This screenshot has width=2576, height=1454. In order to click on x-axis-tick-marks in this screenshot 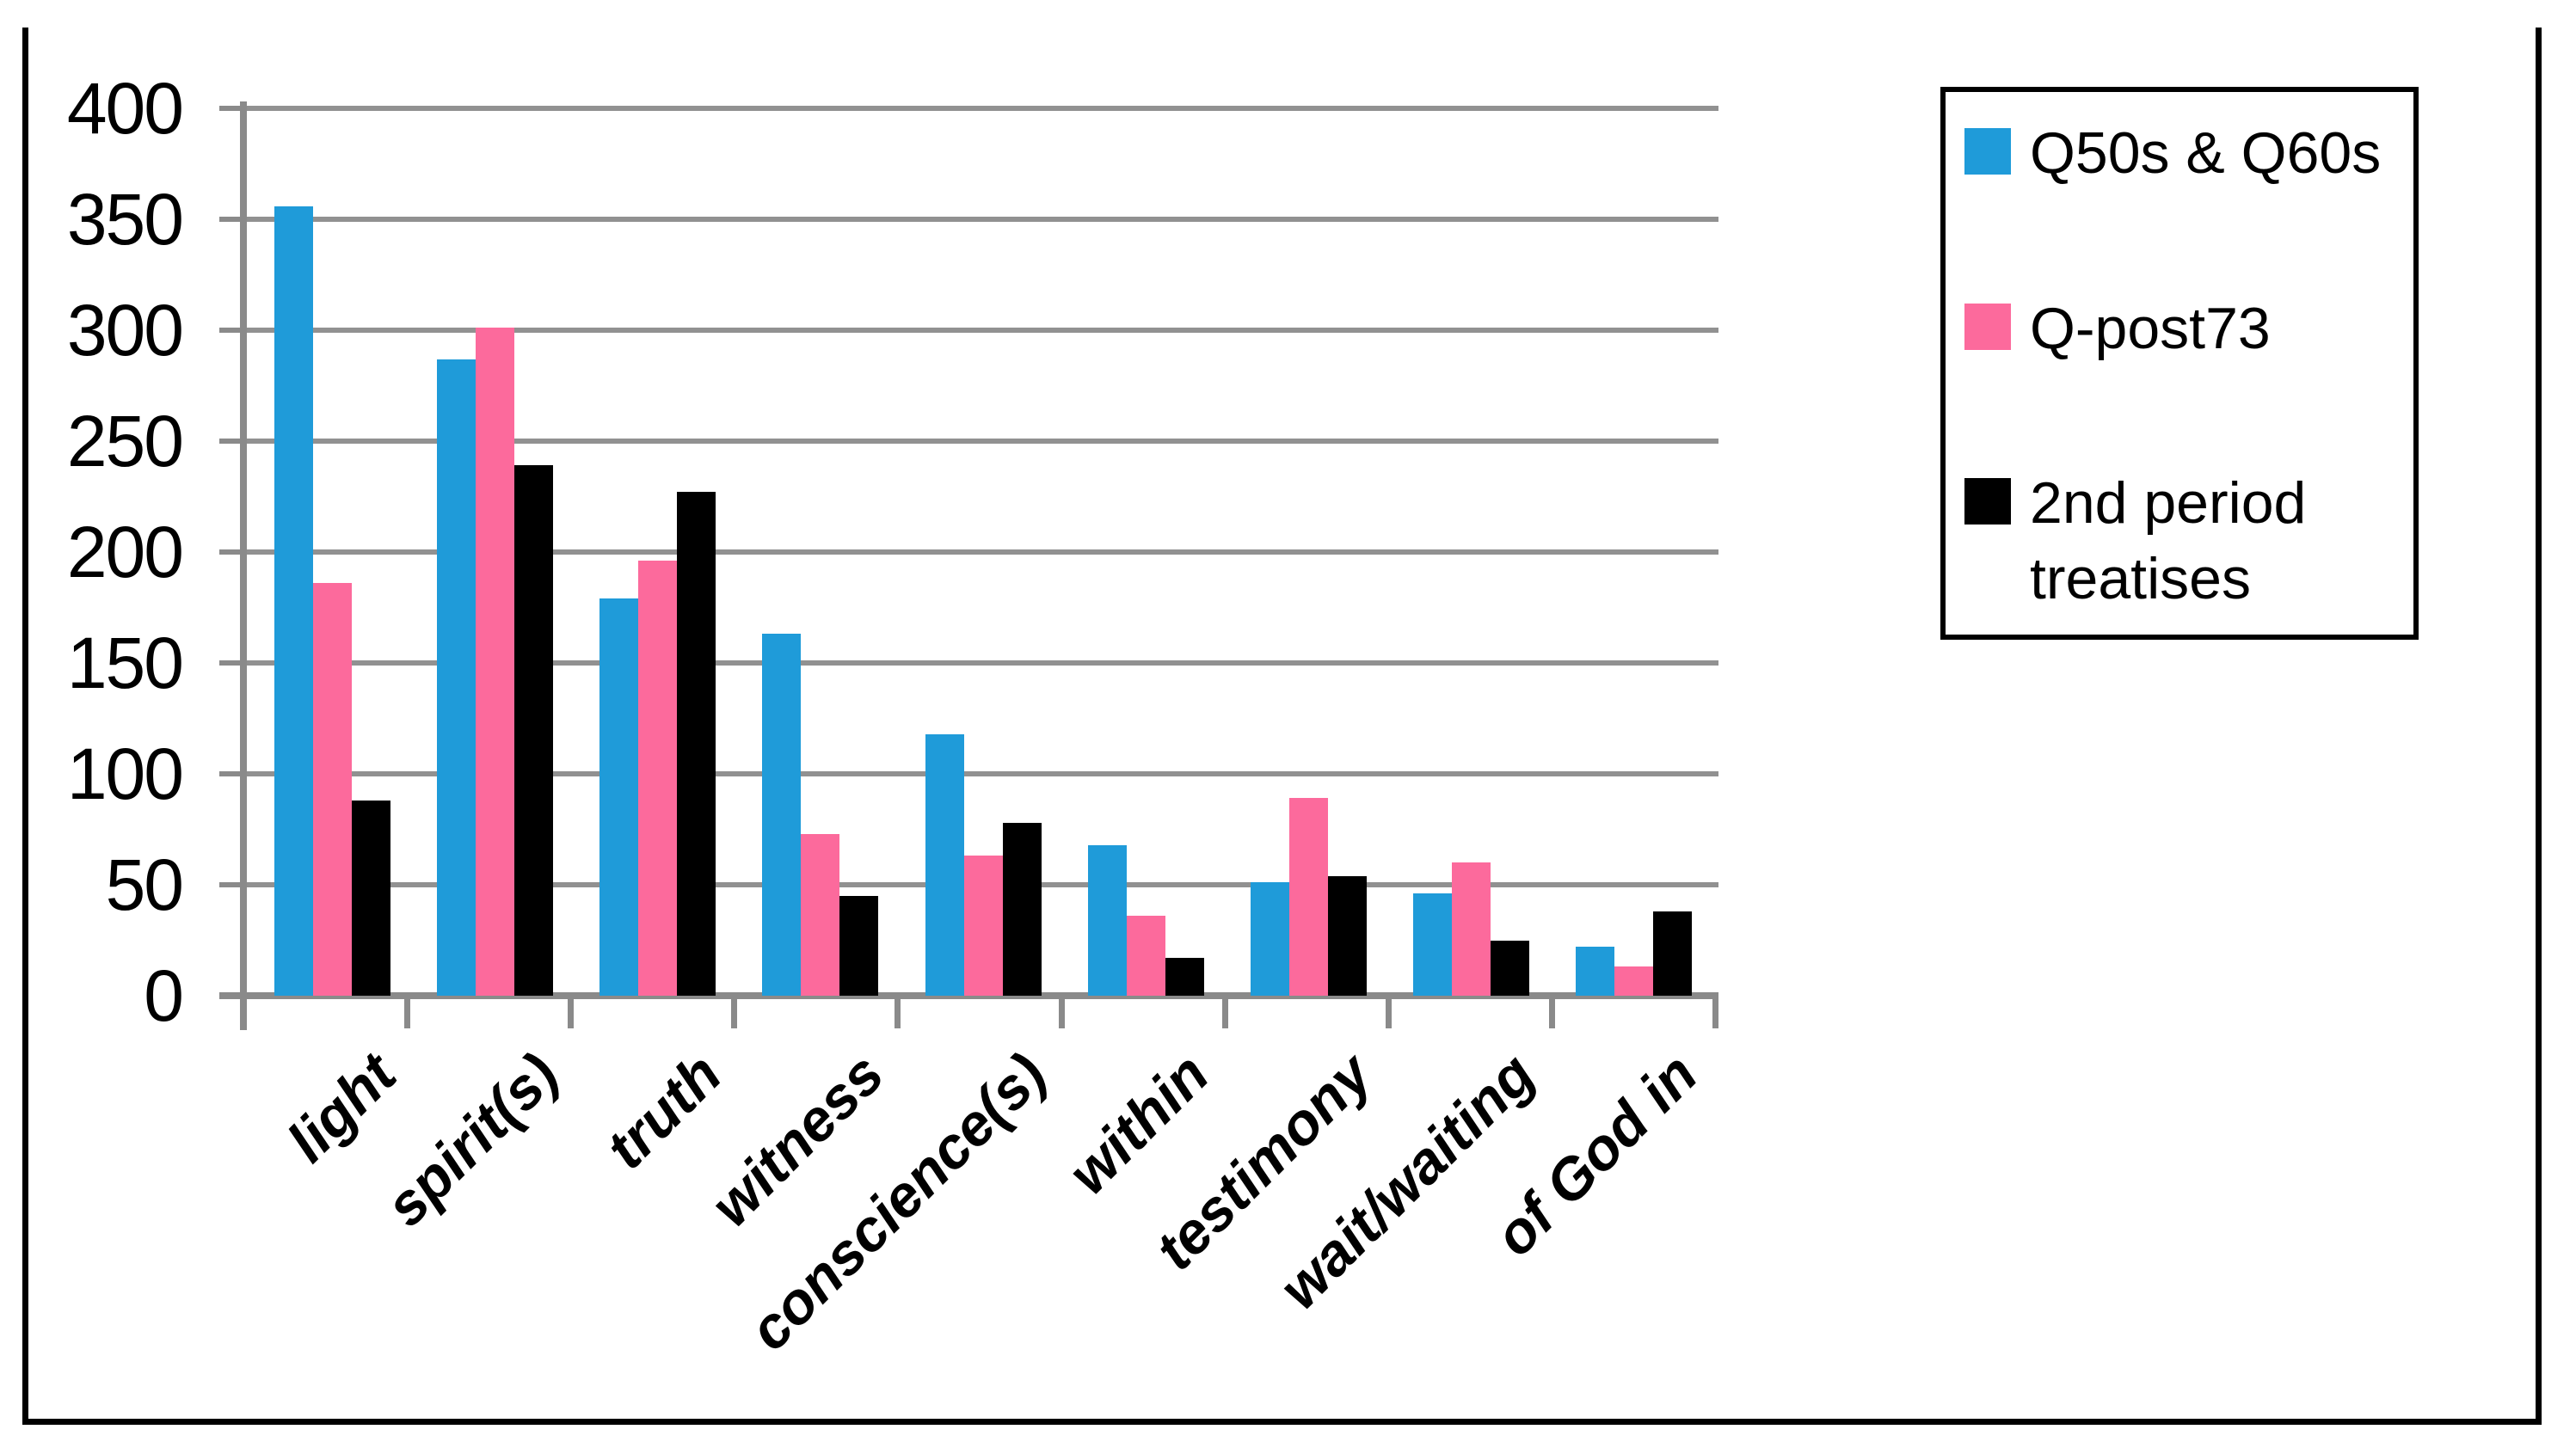, I will do `click(979, 1014)`.